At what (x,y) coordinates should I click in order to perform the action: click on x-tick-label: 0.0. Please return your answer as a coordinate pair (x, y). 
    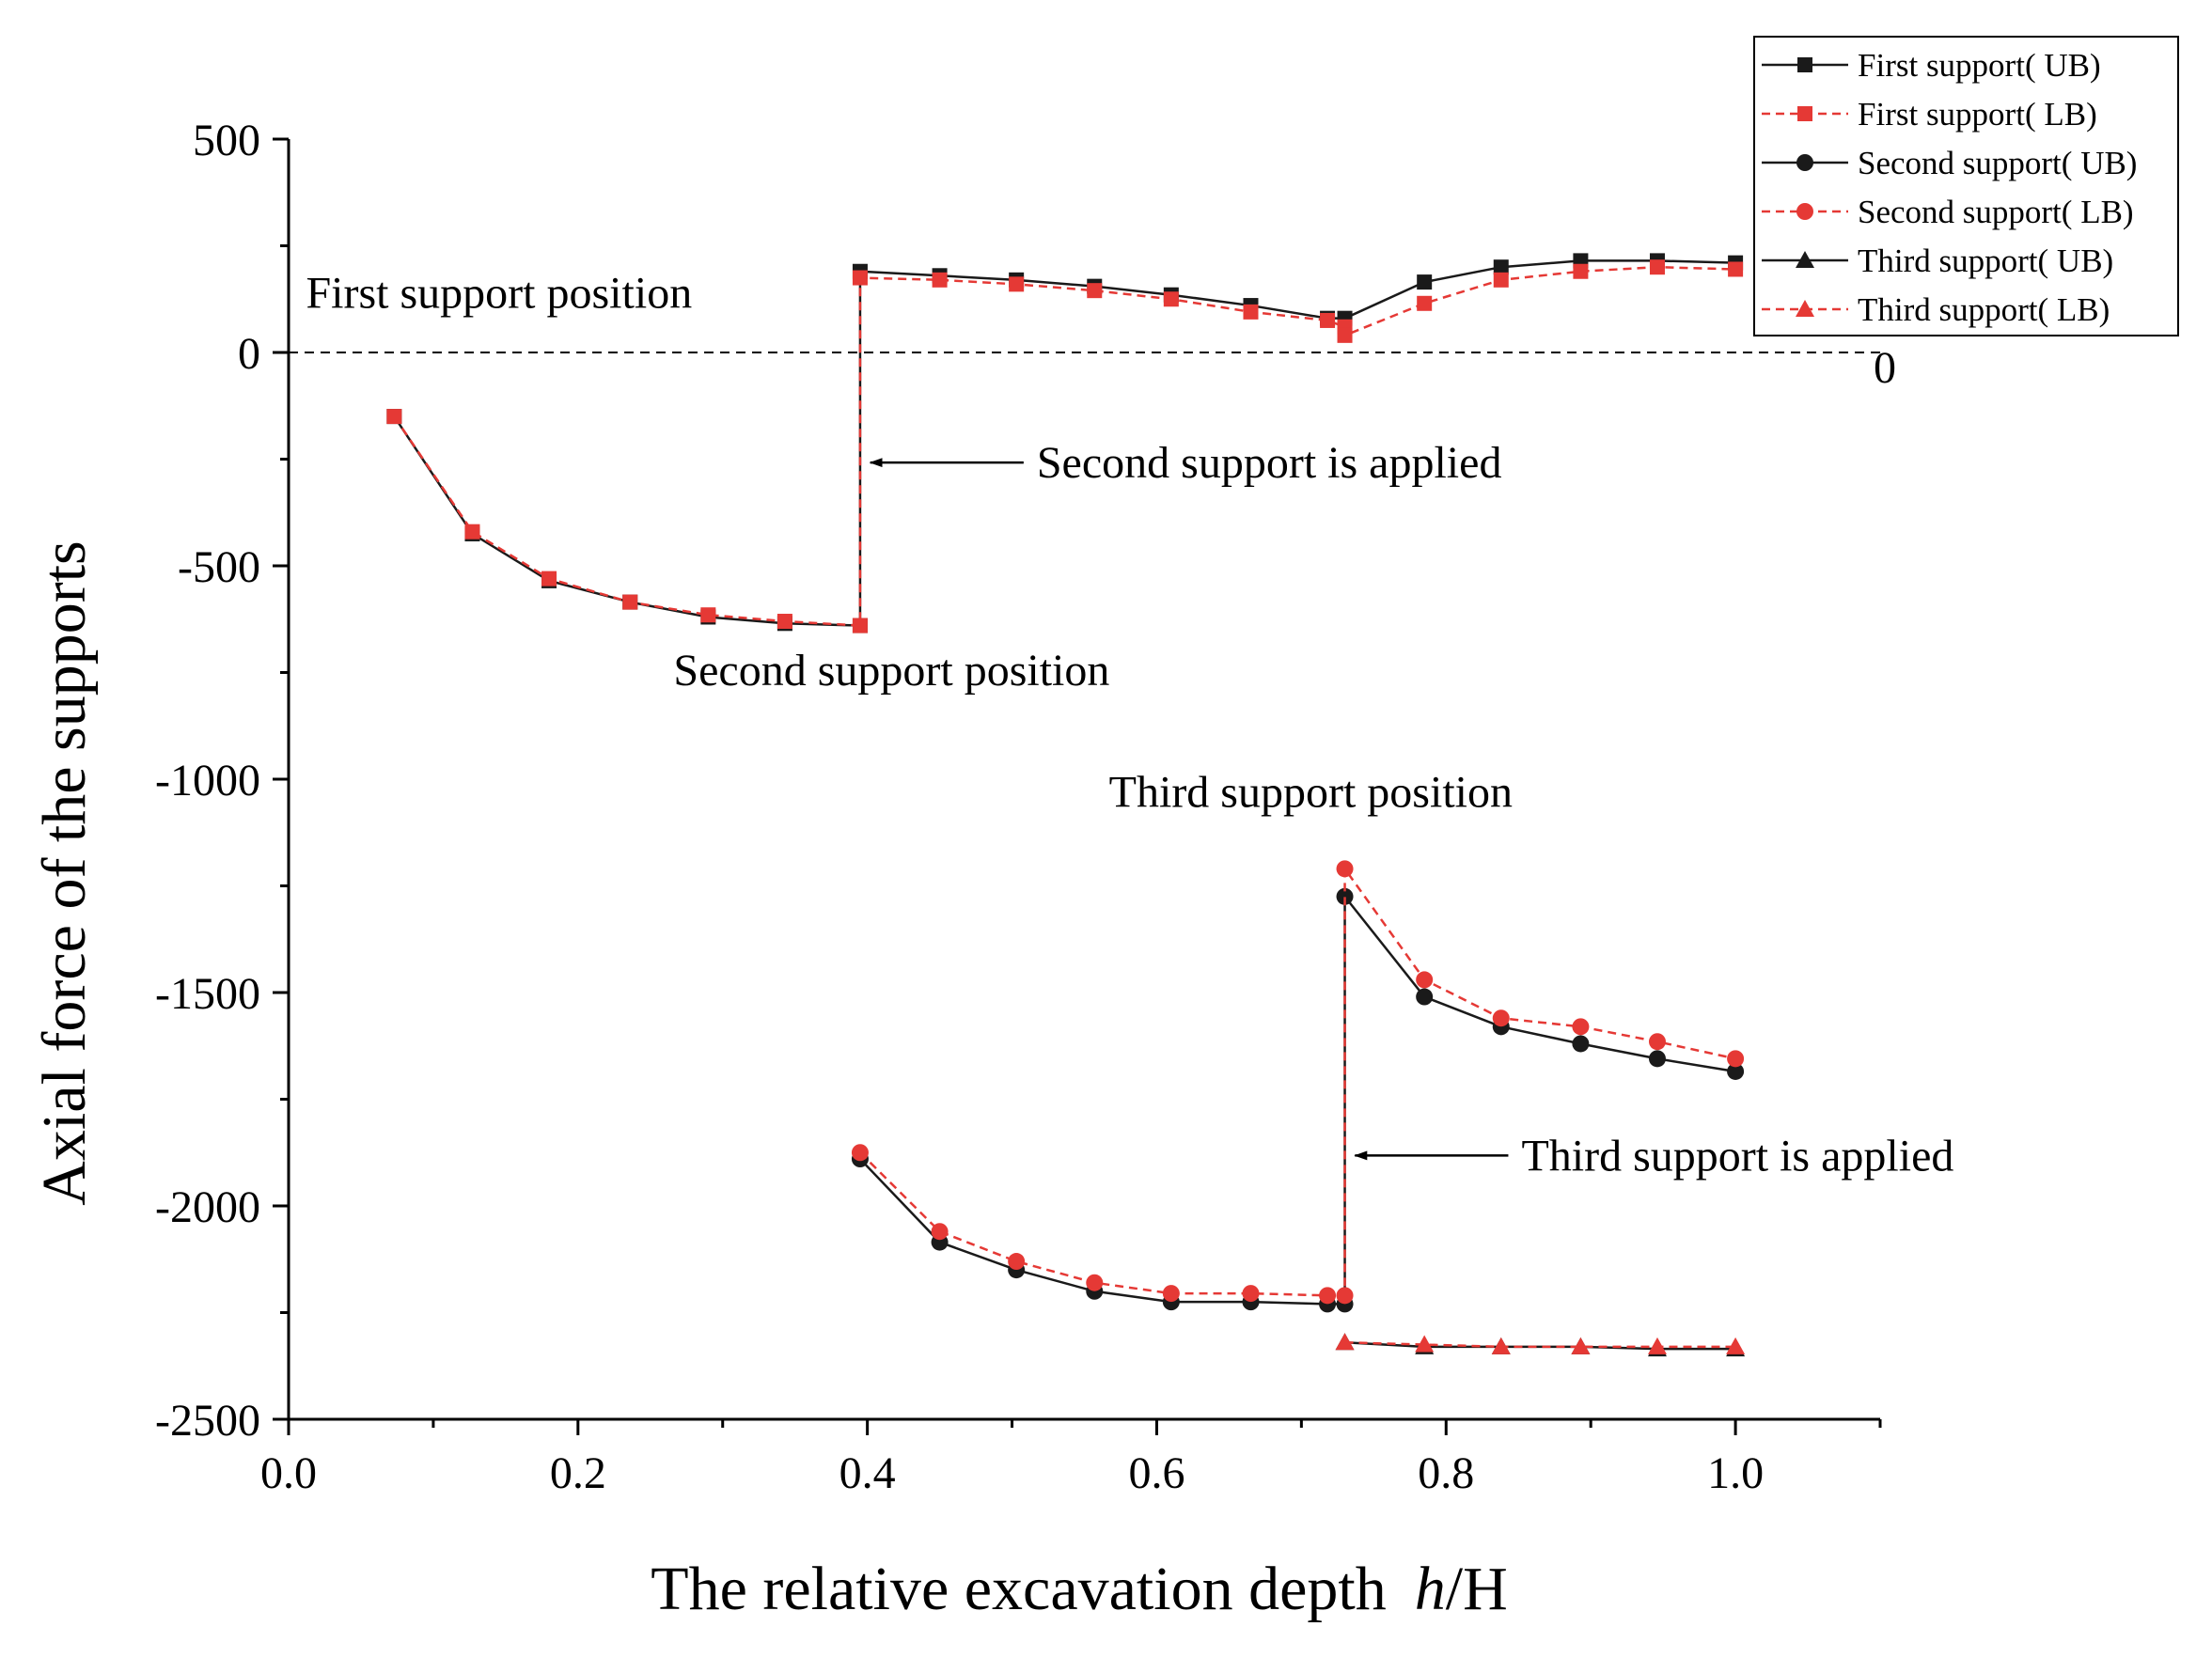
    Looking at the image, I should click on (288, 1473).